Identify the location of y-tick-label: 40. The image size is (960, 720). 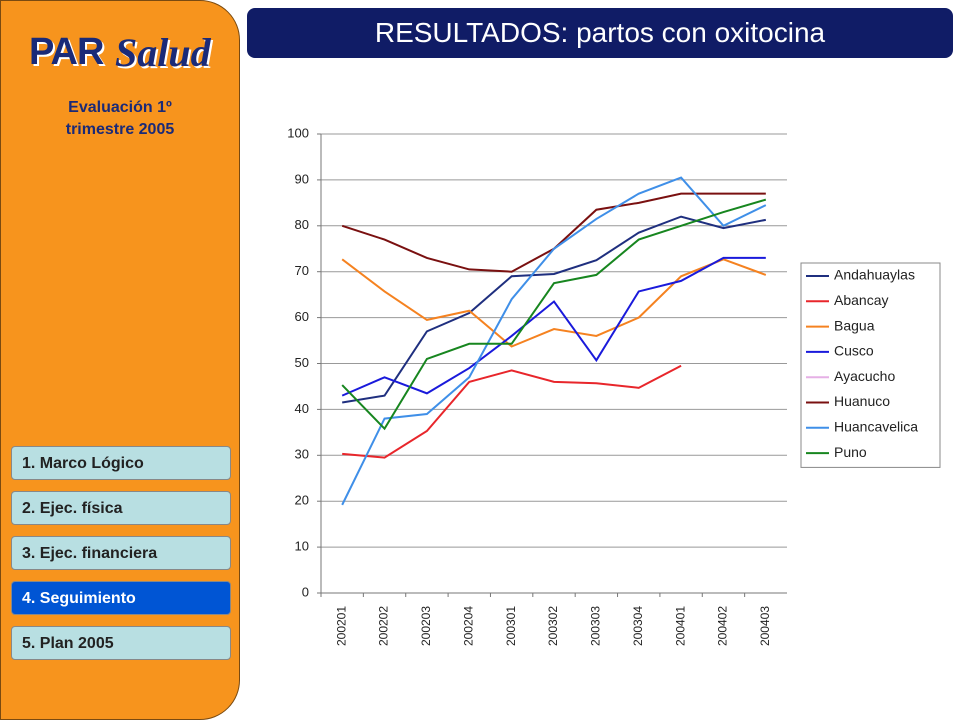
(302, 408).